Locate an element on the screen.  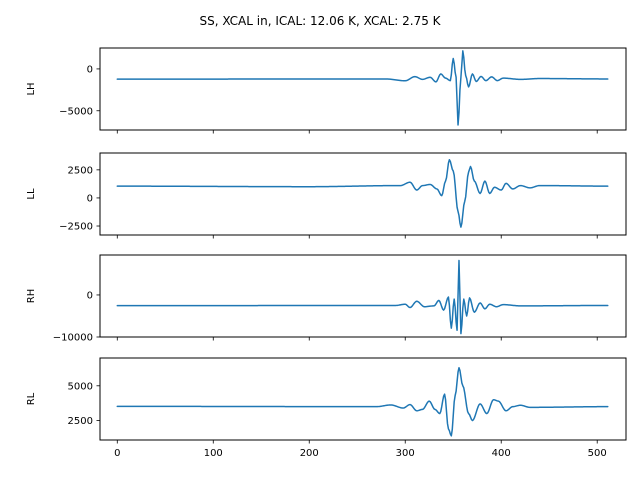
series-line-lh is located at coordinates (362, 88).